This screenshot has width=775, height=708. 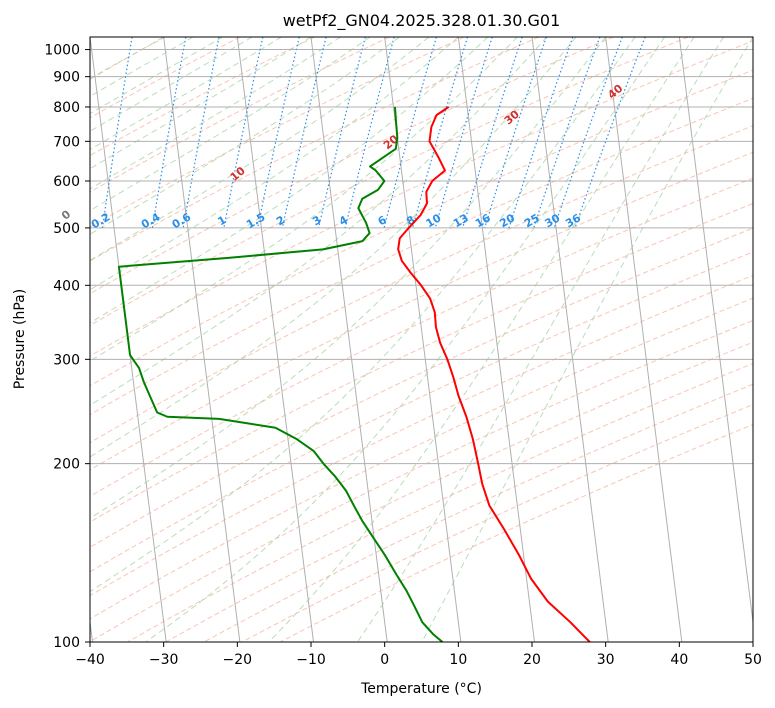 I want to click on x-tick-label: 30, so click(x=606, y=660).